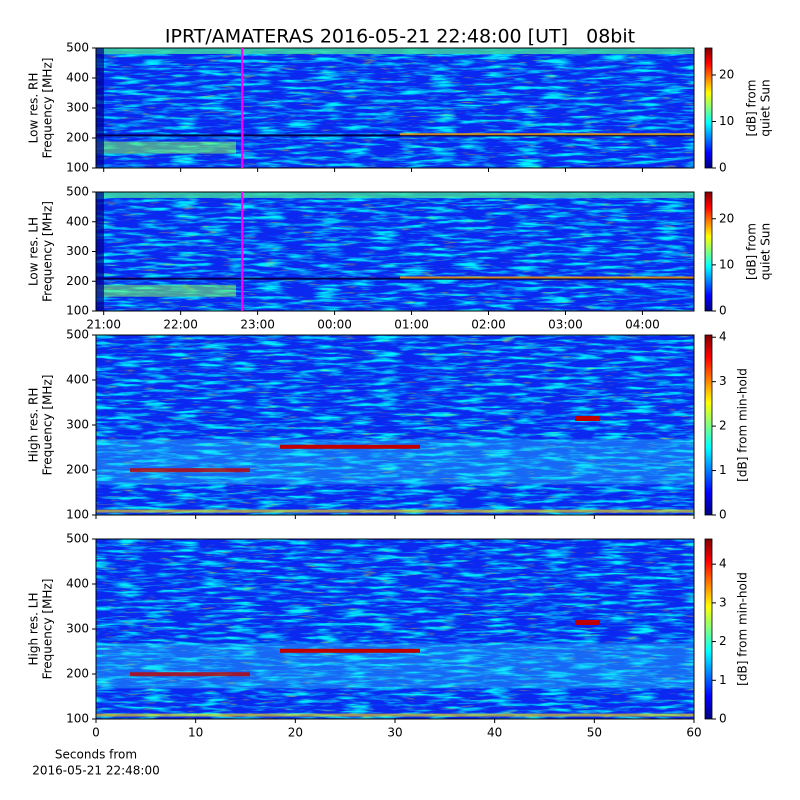 The height and width of the screenshot is (800, 800). What do you see at coordinates (394, 733) in the screenshot?
I see `x-tick-label: 30` at bounding box center [394, 733].